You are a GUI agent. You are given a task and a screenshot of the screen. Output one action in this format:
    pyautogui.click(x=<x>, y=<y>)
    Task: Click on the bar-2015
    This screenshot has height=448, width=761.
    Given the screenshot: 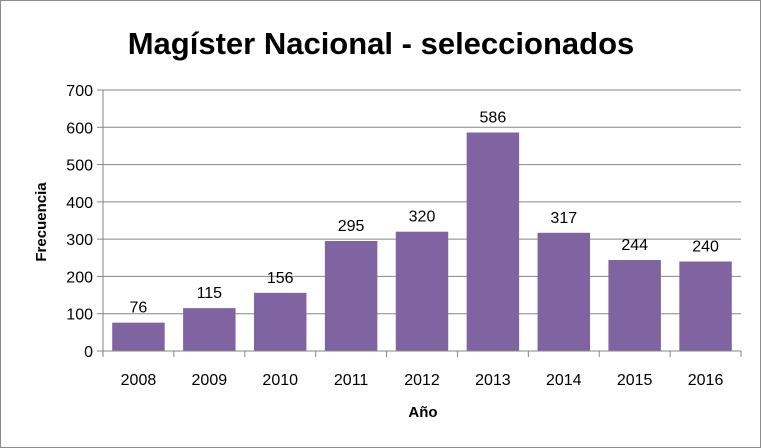 What is the action you would take?
    pyautogui.click(x=634, y=305)
    